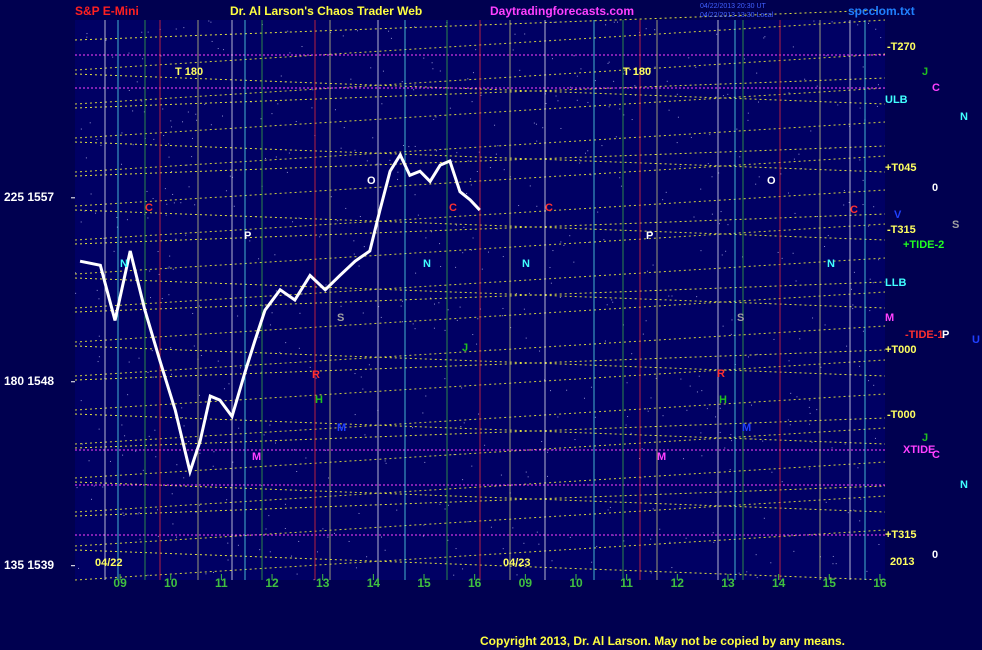 This screenshot has width=982, height=650. I want to click on website: Daytradingforecasts.com, so click(562, 11).